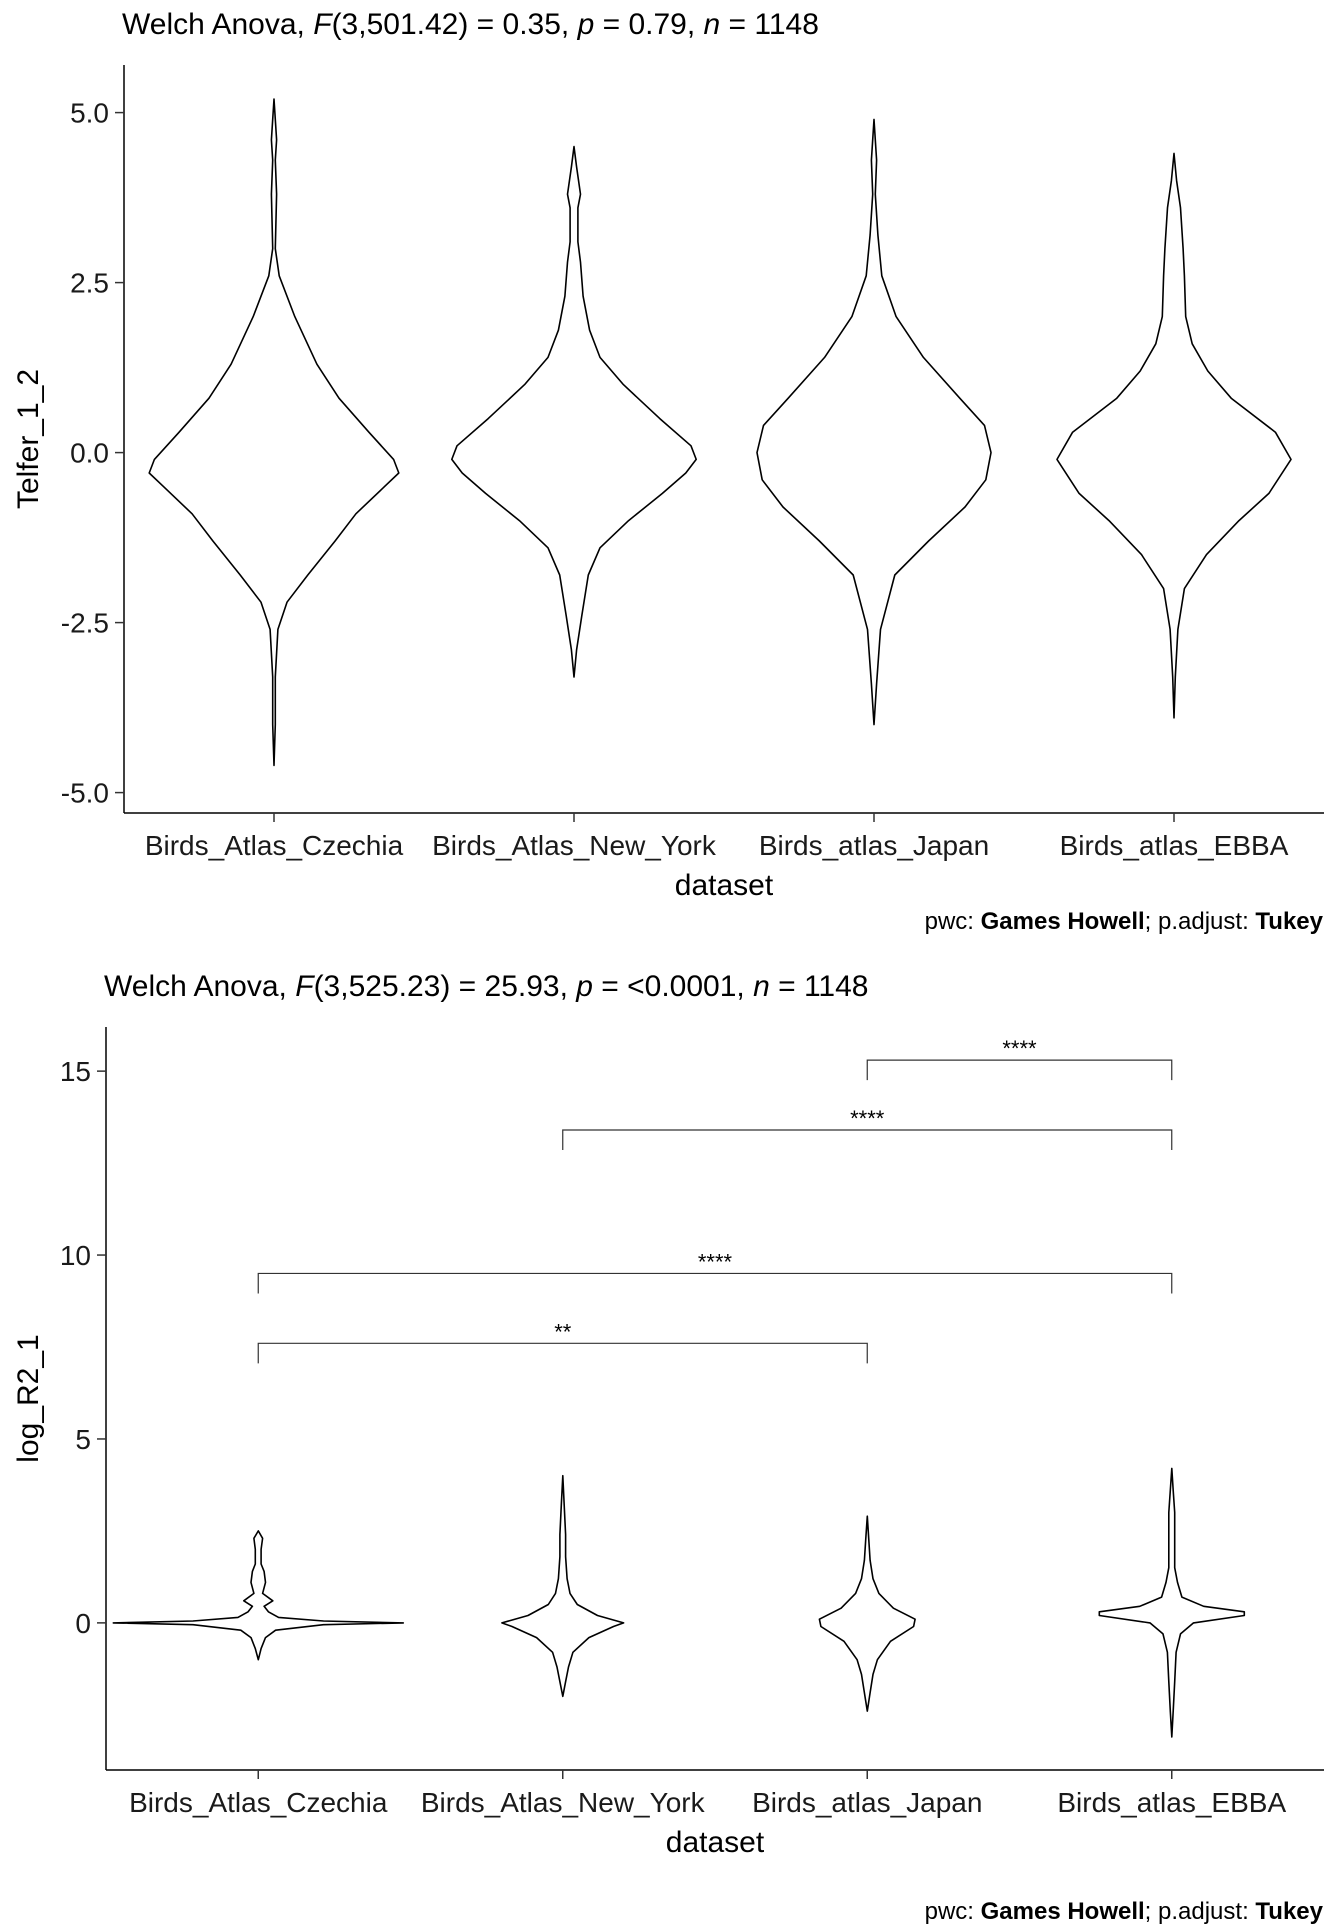 The height and width of the screenshot is (1926, 1344). I want to click on y-tick-label: 5, so click(83, 1439).